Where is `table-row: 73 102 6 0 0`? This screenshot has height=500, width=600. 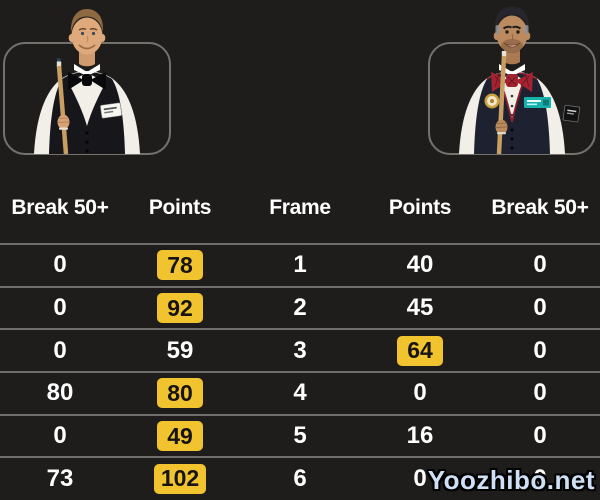 table-row: 73 102 6 0 0 is located at coordinates (300, 477).